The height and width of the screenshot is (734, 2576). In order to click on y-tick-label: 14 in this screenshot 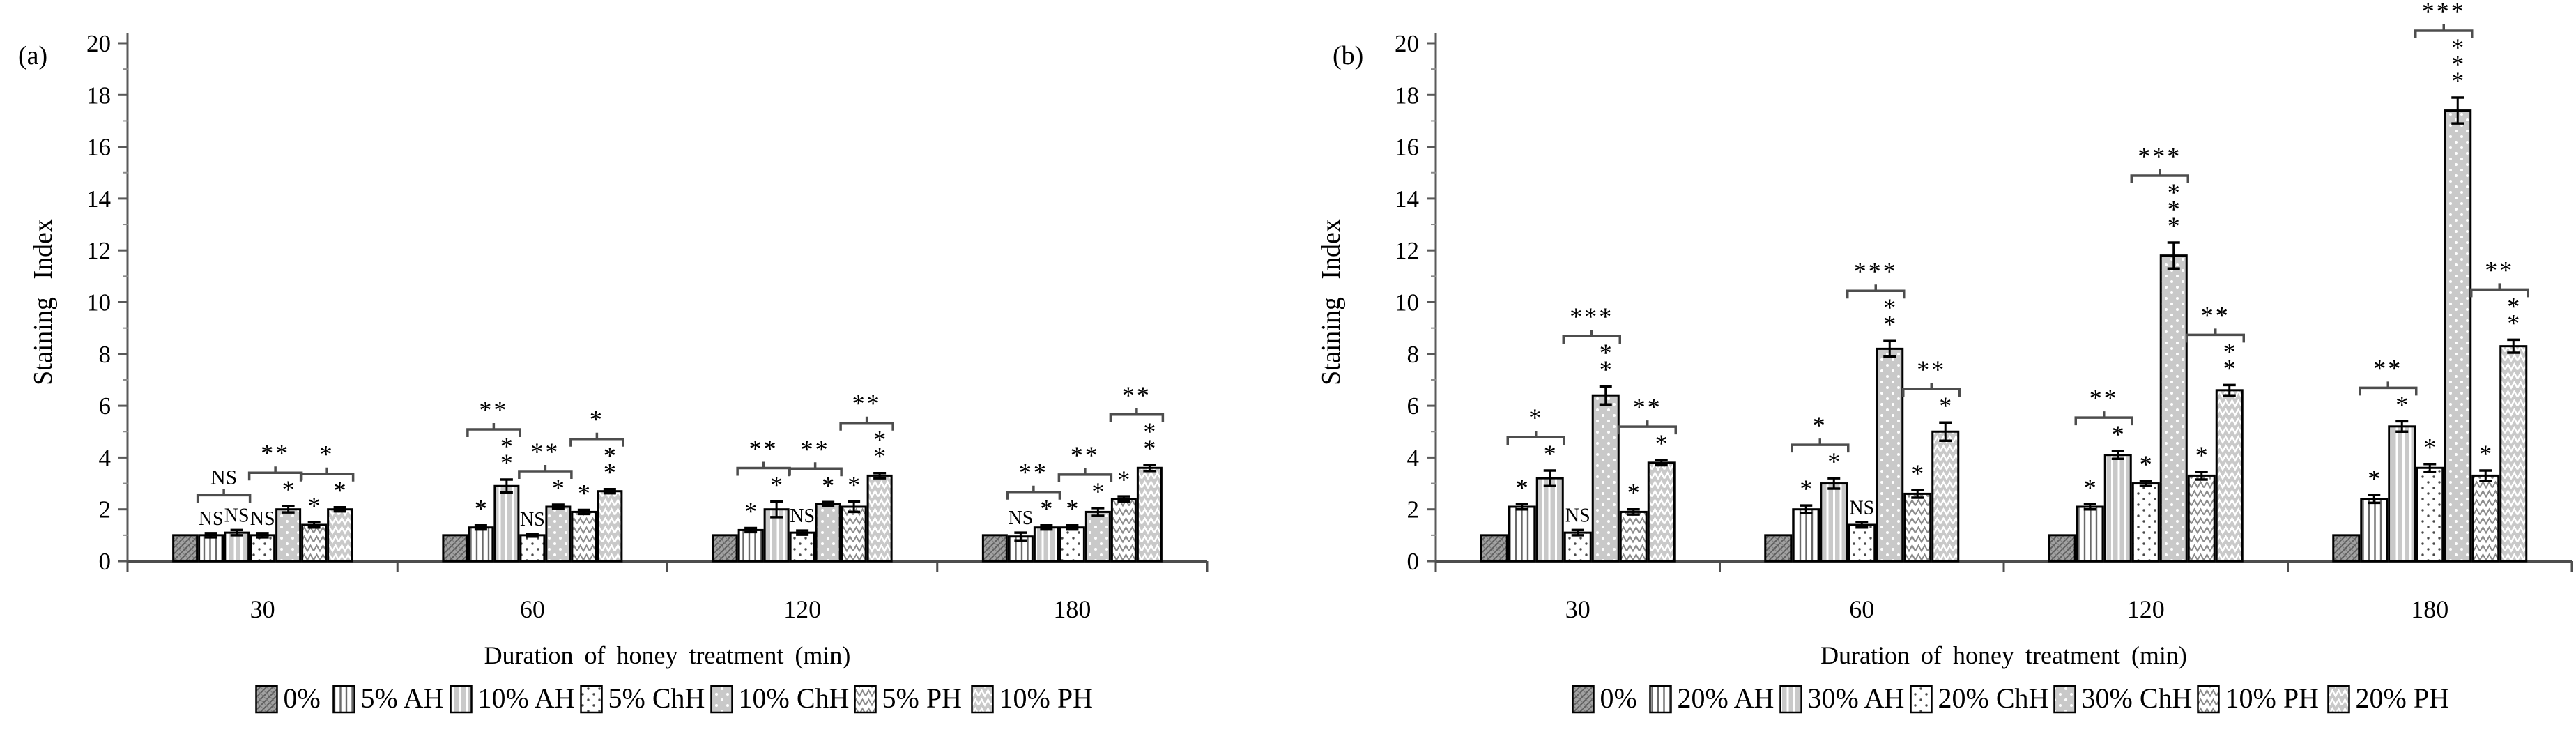, I will do `click(1407, 199)`.